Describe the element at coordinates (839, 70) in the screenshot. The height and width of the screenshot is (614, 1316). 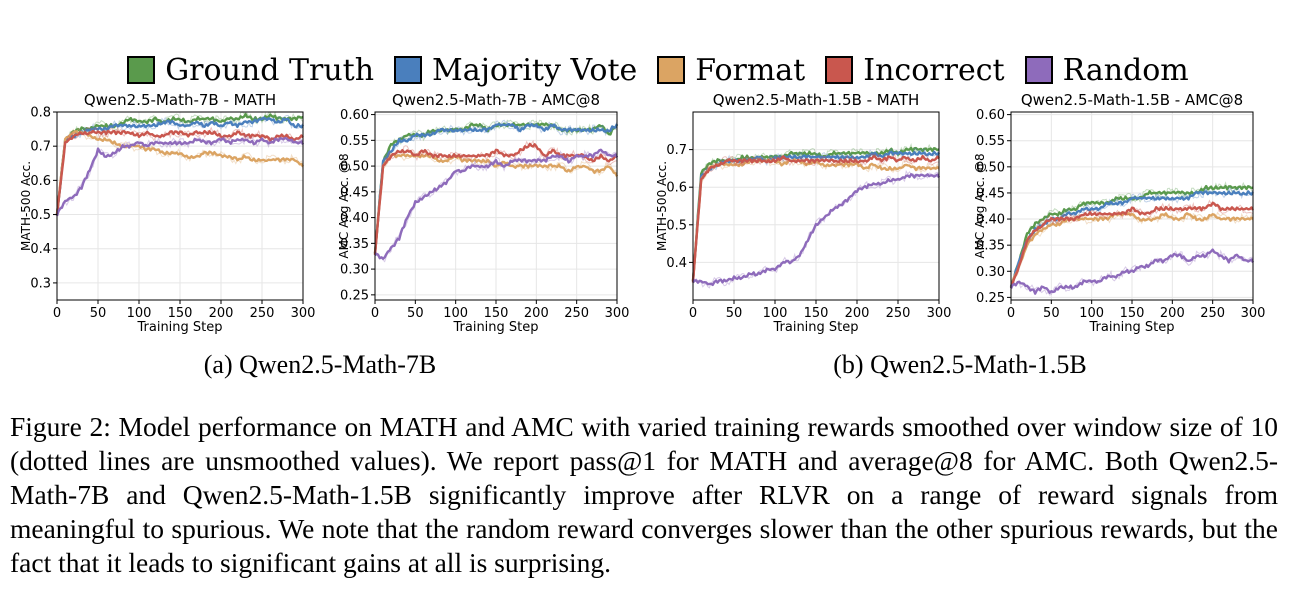
I see `legend-swatch-incorrect` at that location.